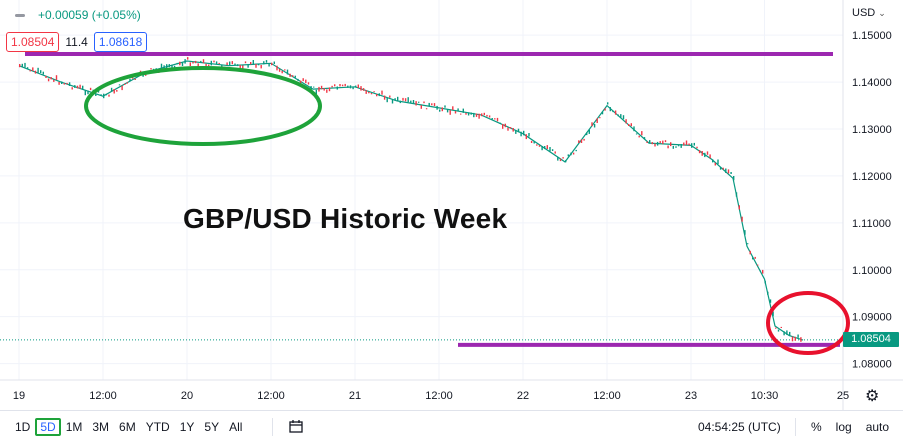 The width and height of the screenshot is (903, 443). I want to click on legend-header: +0.00059 (+0.05%), so click(75, 15).